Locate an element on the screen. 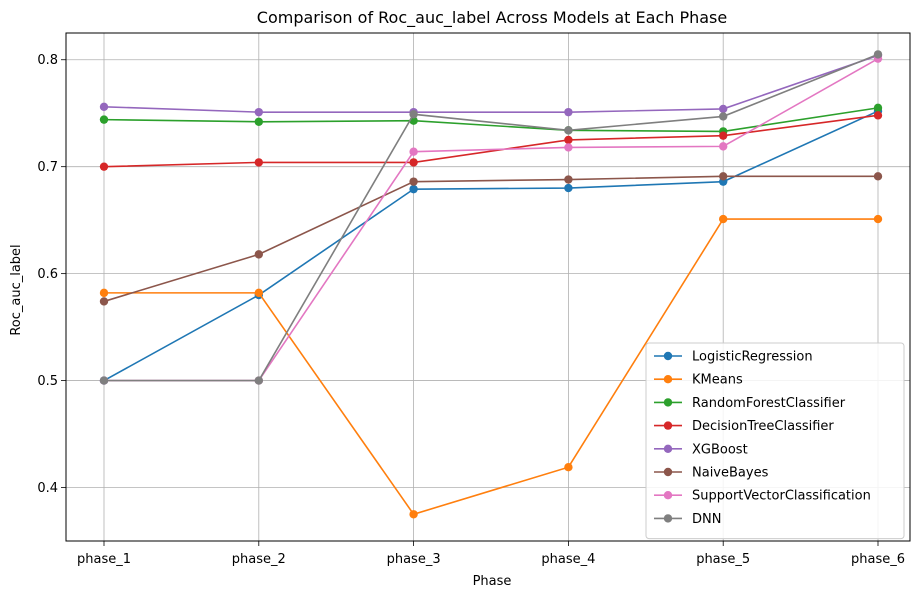  legend-label: SupportVectorClassification is located at coordinates (781, 496).